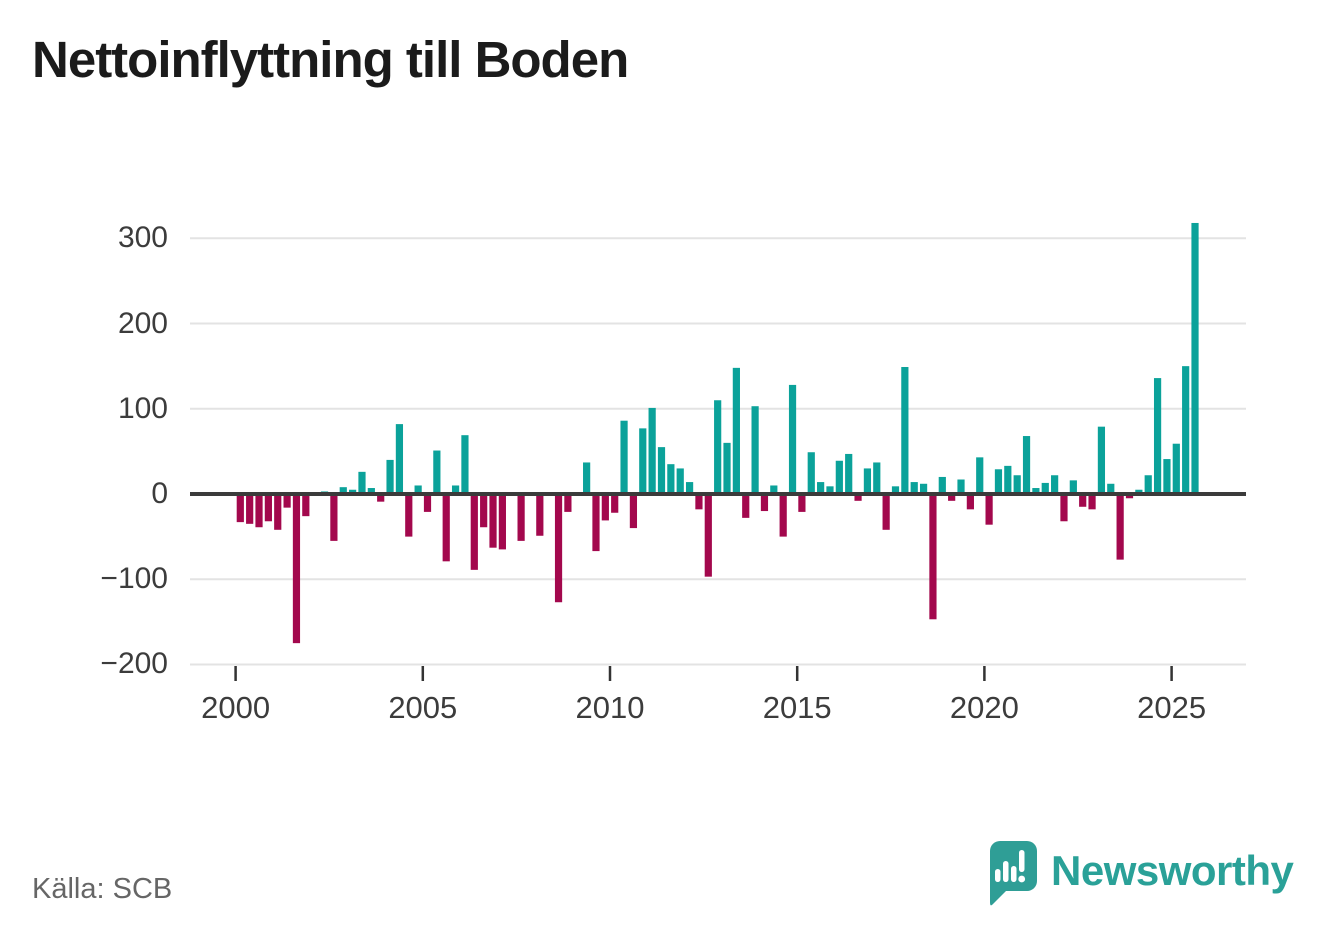 The image size is (1322, 939). I want to click on bar-2020Q1, so click(989, 509).